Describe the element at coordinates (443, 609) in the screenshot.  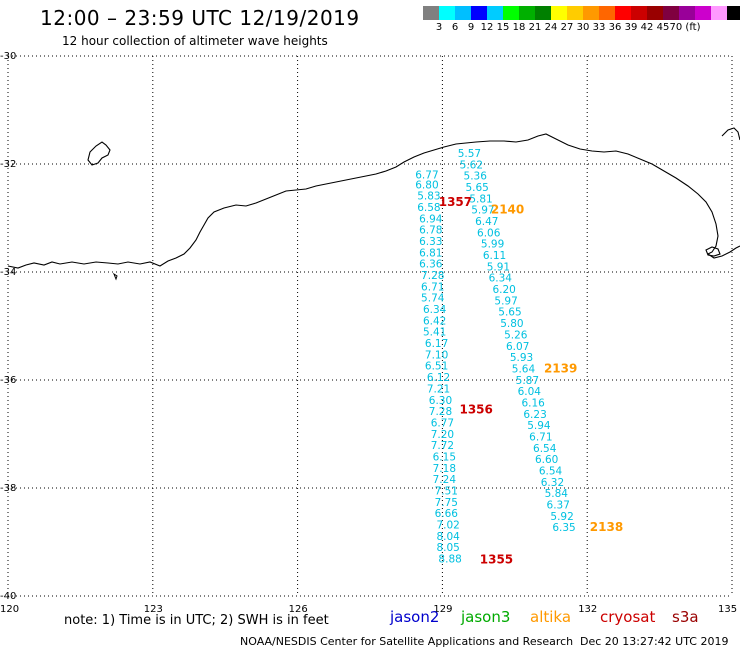
I see `longitude-label: 129` at that location.